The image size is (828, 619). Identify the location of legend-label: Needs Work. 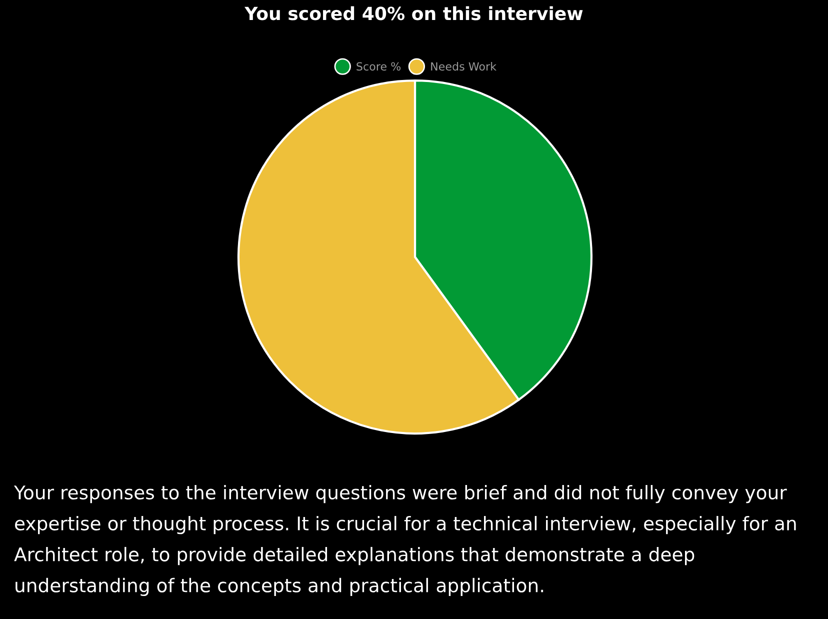
(463, 66).